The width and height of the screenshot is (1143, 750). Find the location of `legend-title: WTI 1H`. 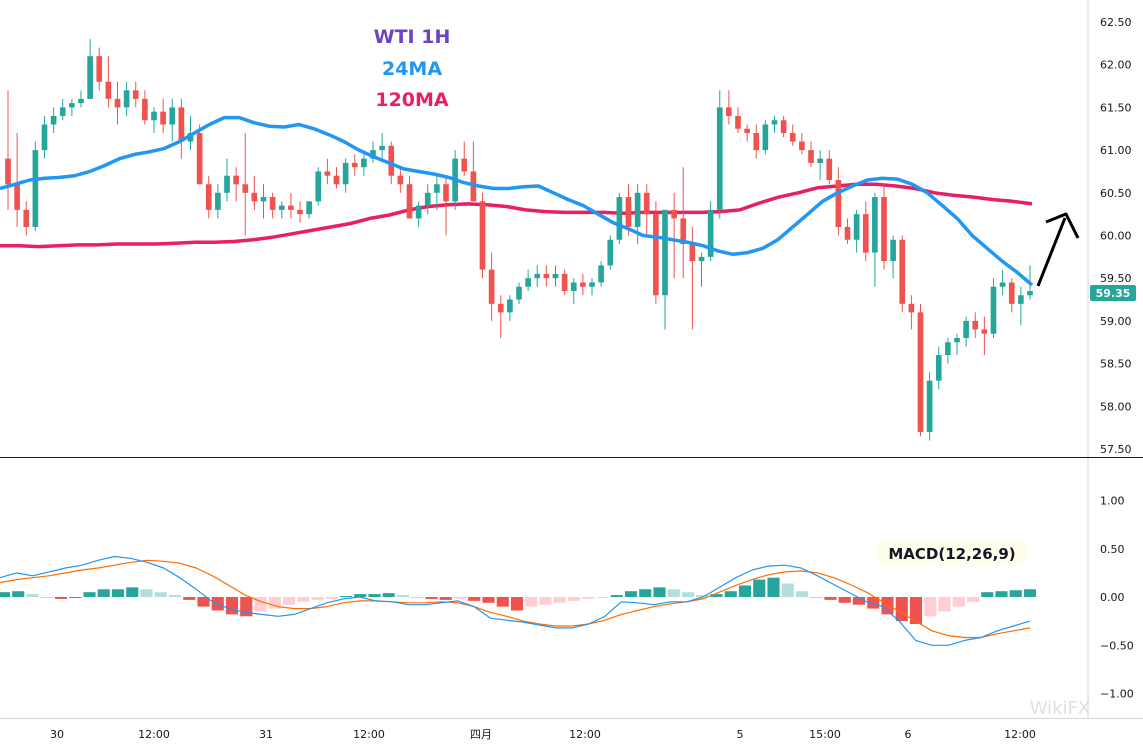

legend-title: WTI 1H is located at coordinates (412, 37).